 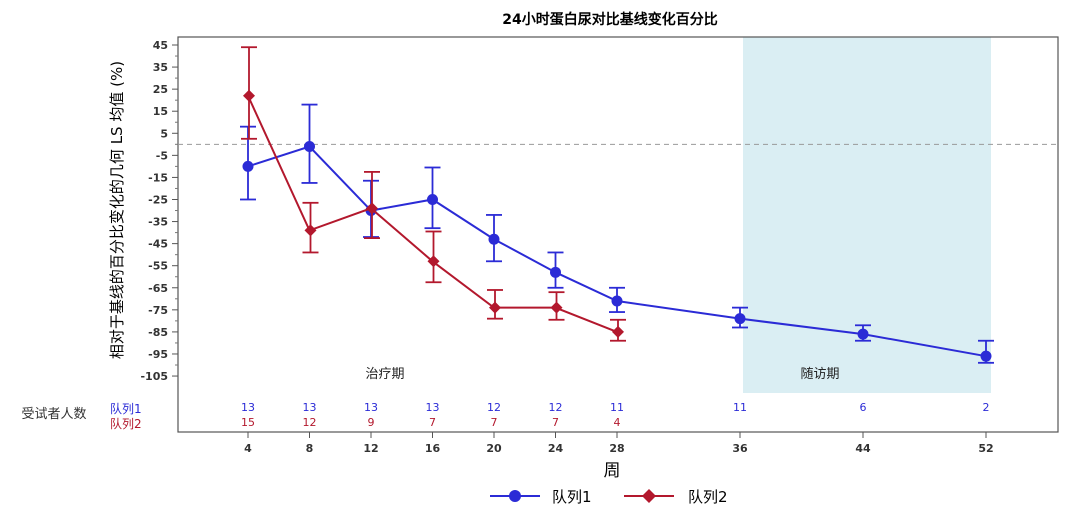 I want to click on legend-marker-series1, so click(x=515, y=496).